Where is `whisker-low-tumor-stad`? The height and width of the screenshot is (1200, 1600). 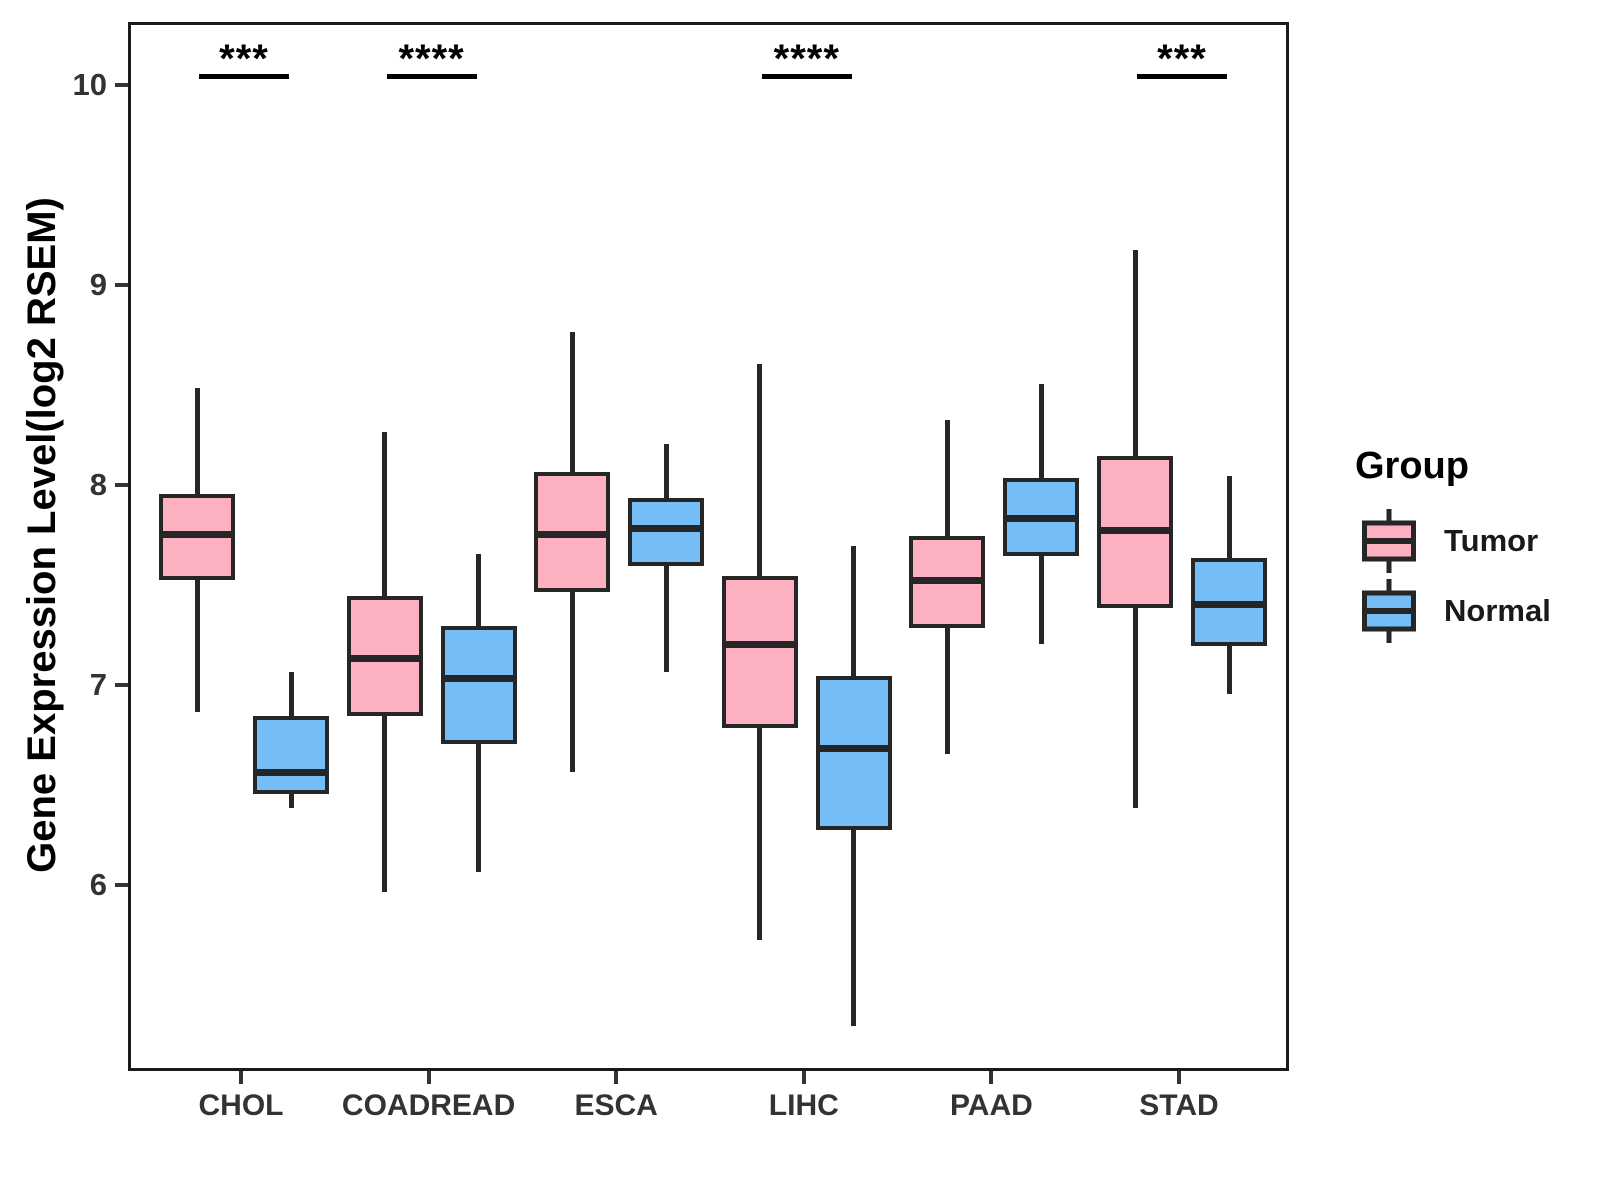 whisker-low-tumor-stad is located at coordinates (1135, 708).